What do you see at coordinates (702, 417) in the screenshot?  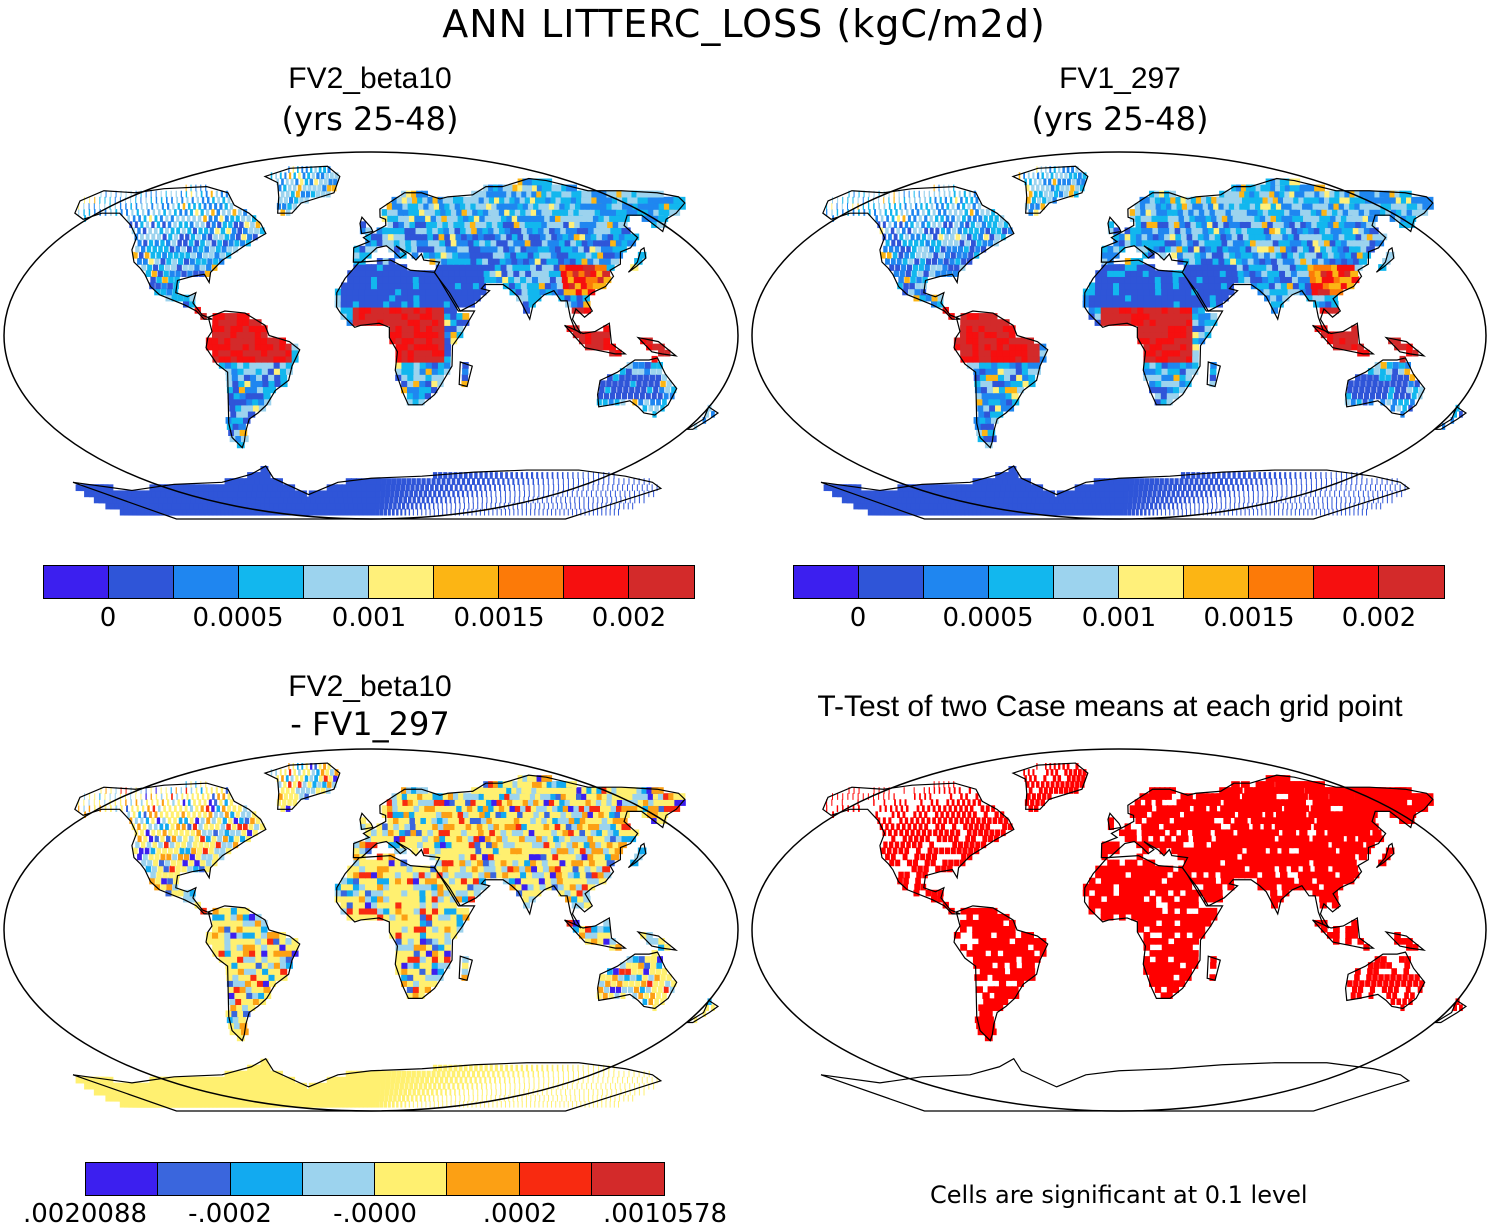 I see `coastline` at bounding box center [702, 417].